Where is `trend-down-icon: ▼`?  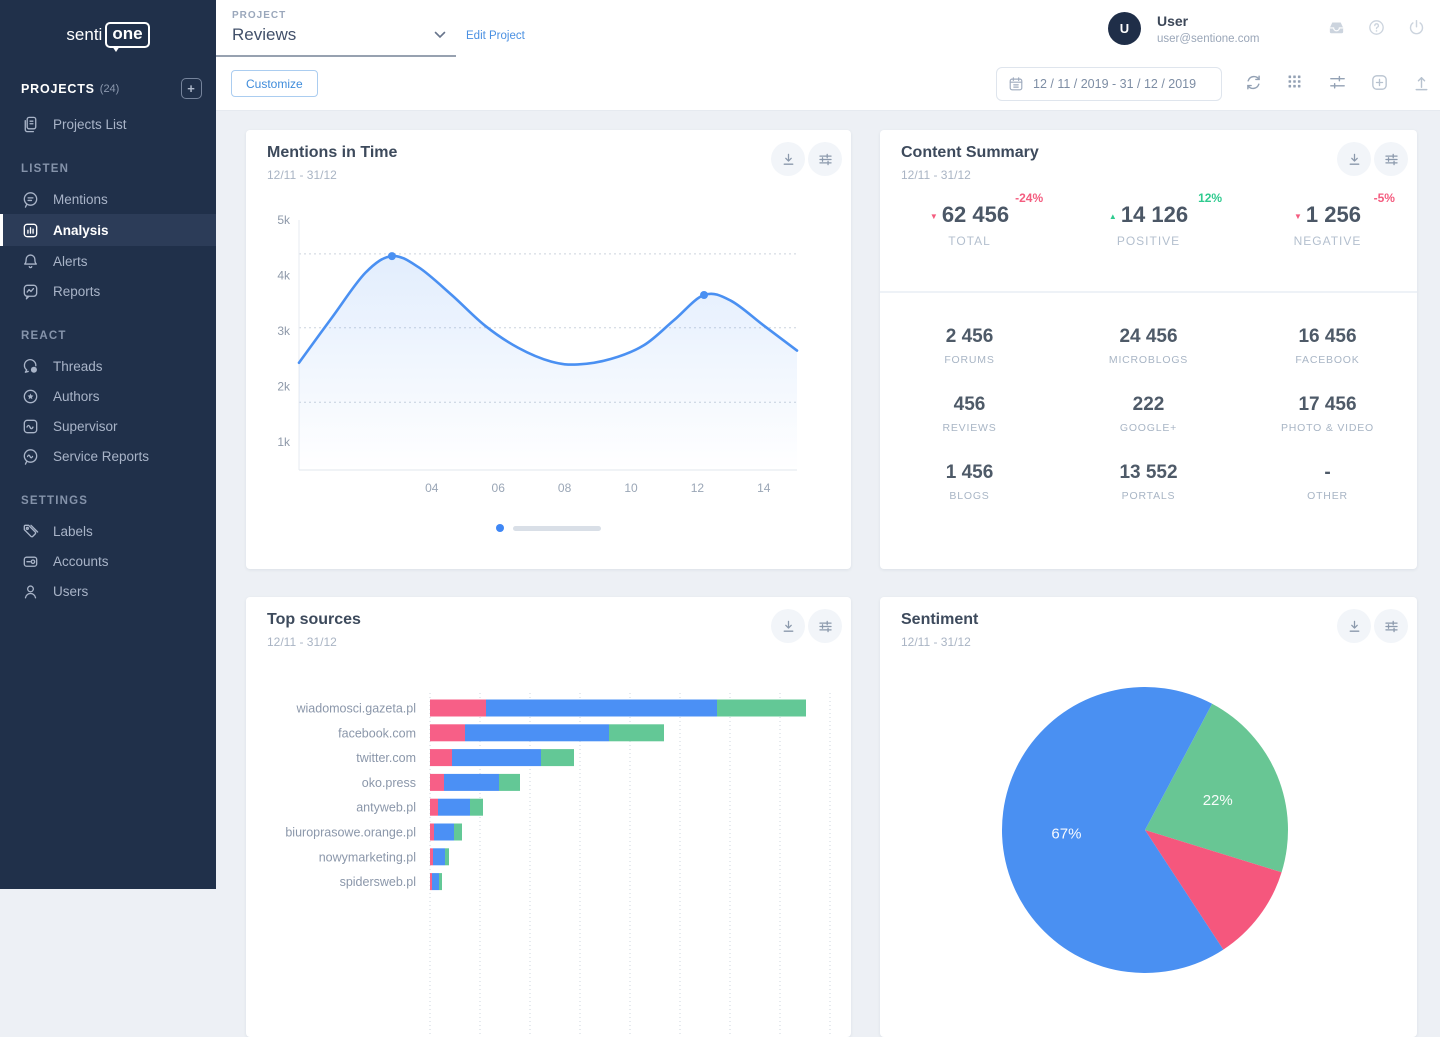 trend-down-icon: ▼ is located at coordinates (933, 216).